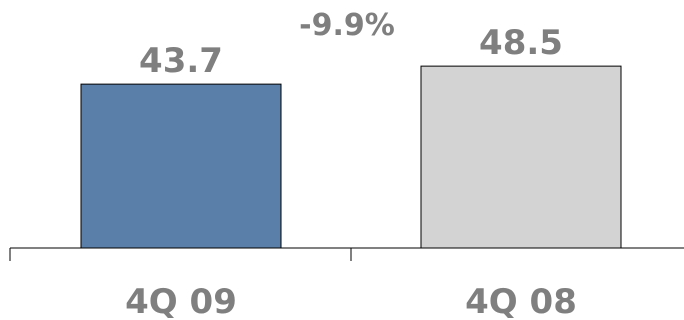 This screenshot has height=320, width=684. What do you see at coordinates (521, 43) in the screenshot?
I see `data-label: 48.5` at bounding box center [521, 43].